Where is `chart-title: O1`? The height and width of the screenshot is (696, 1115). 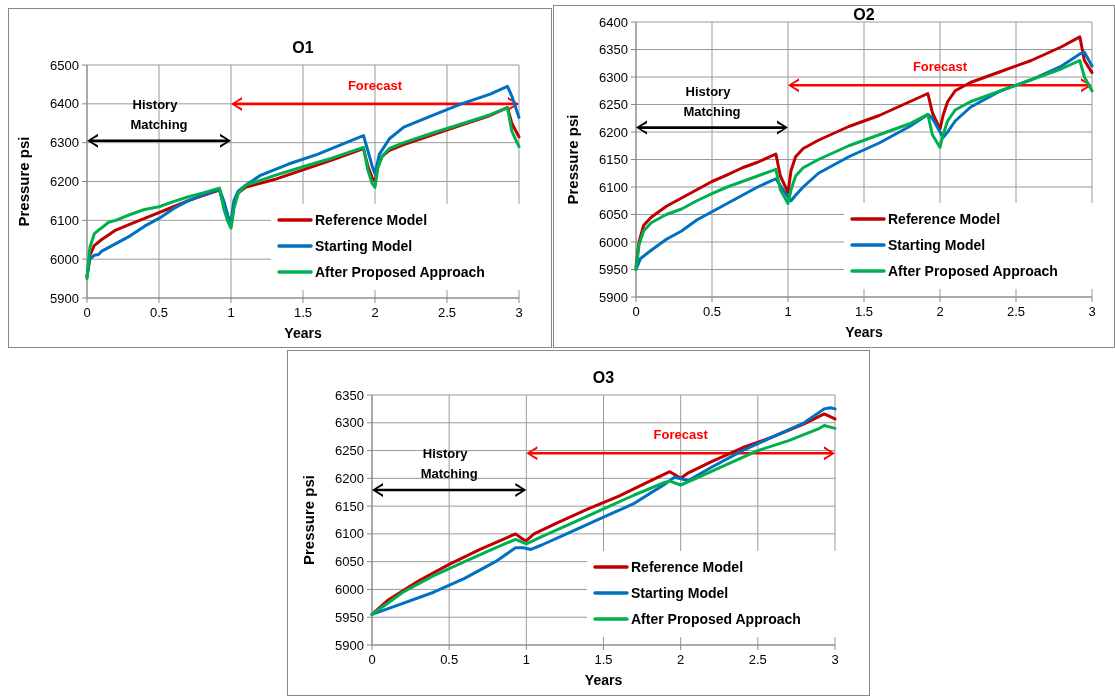
chart-title: O1 is located at coordinates (303, 47).